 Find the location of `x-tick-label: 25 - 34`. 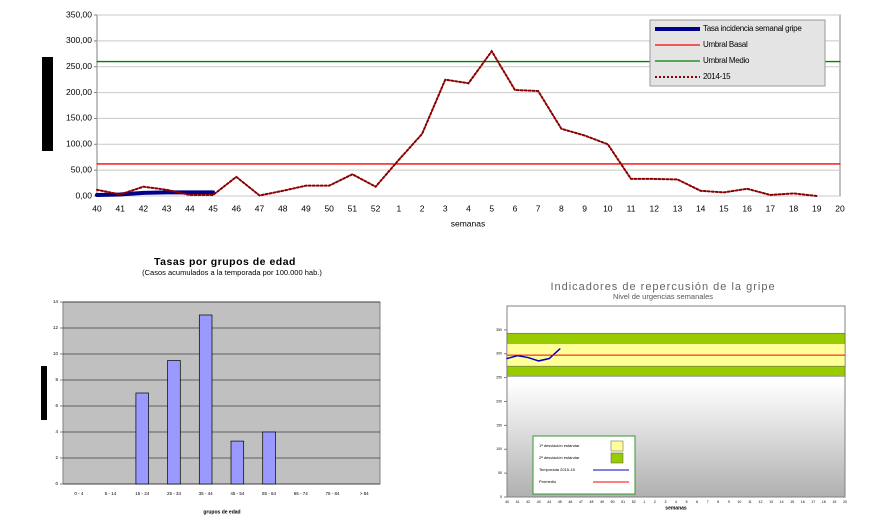

x-tick-label: 25 - 34 is located at coordinates (174, 493).